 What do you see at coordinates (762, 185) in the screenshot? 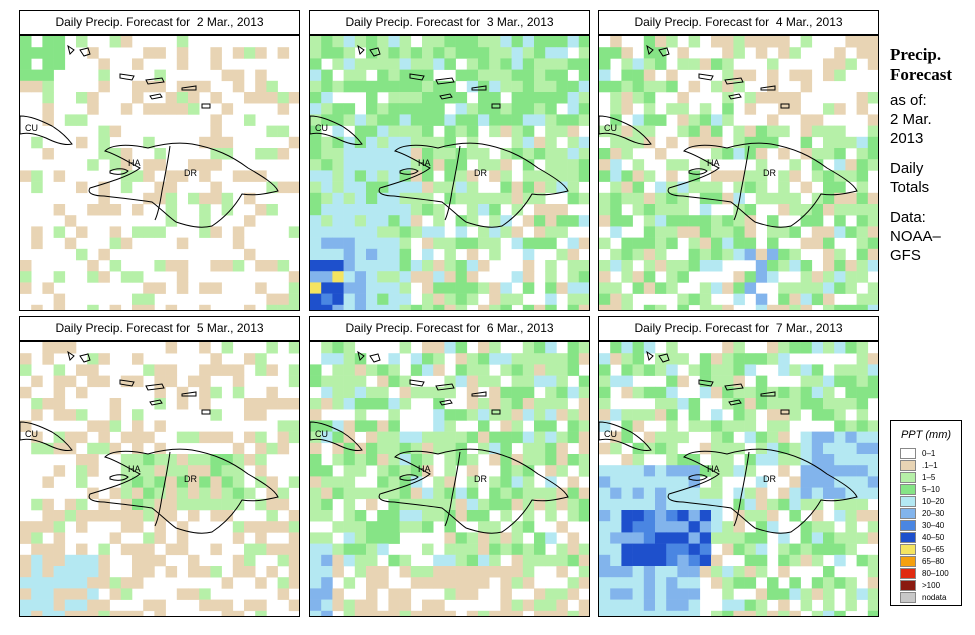
I see `hispaniola-coastline` at bounding box center [762, 185].